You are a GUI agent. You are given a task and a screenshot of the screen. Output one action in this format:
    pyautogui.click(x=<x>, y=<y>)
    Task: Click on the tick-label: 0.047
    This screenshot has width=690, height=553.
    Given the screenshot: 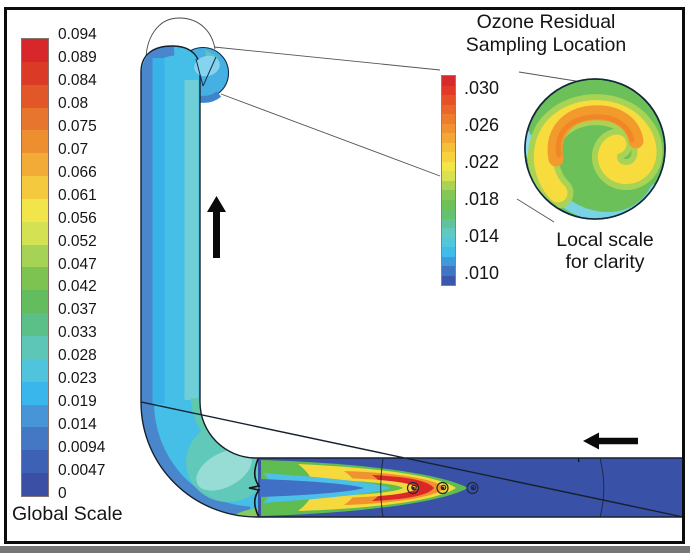 What is the action you would take?
    pyautogui.click(x=77, y=264)
    